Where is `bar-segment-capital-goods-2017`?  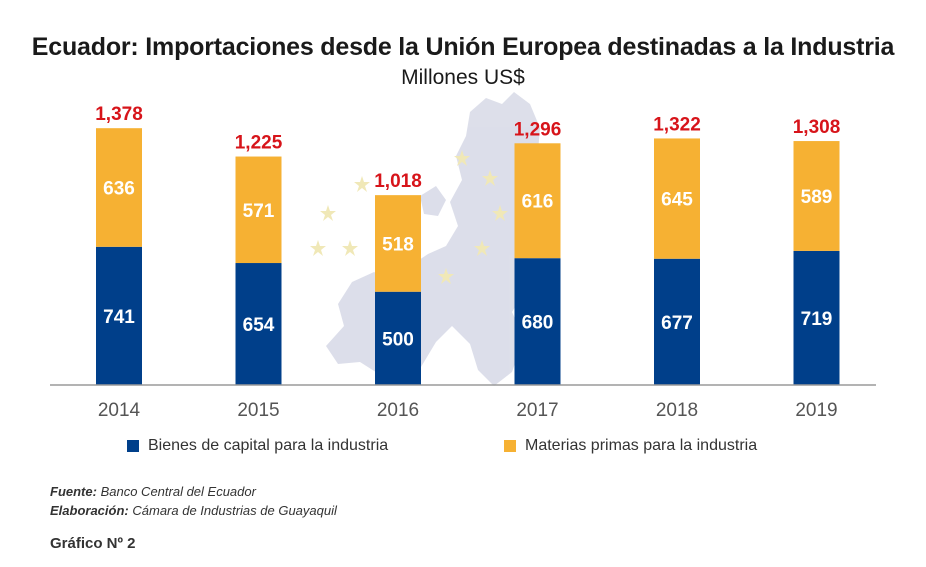 bar-segment-capital-goods-2017 is located at coordinates (537, 321).